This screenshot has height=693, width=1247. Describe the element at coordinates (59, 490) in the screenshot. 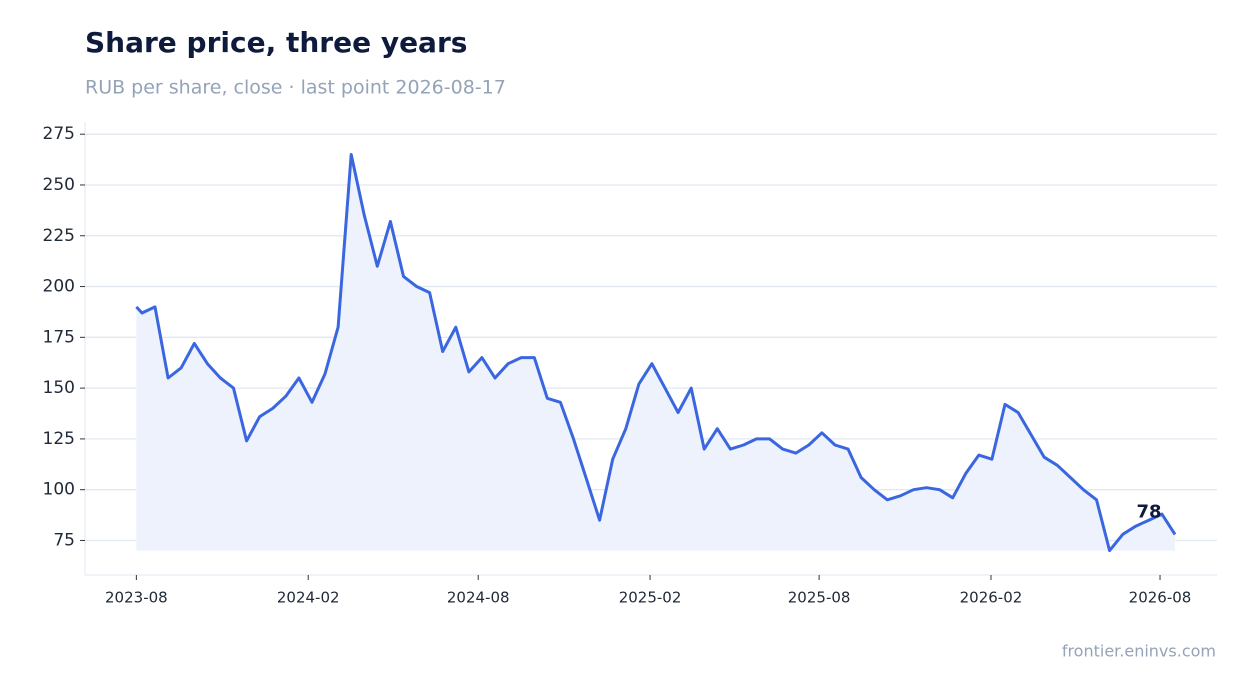

I see `y-tick-label: 100` at that location.